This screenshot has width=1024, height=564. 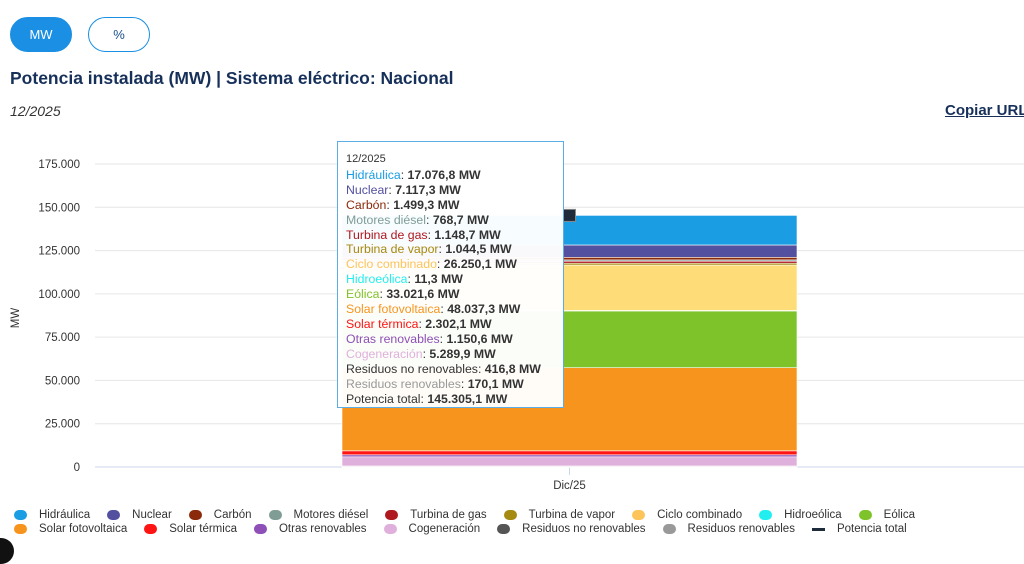 What do you see at coordinates (428, 189) in the screenshot?
I see `tooltip-series-value: 7.117,3 MW` at bounding box center [428, 189].